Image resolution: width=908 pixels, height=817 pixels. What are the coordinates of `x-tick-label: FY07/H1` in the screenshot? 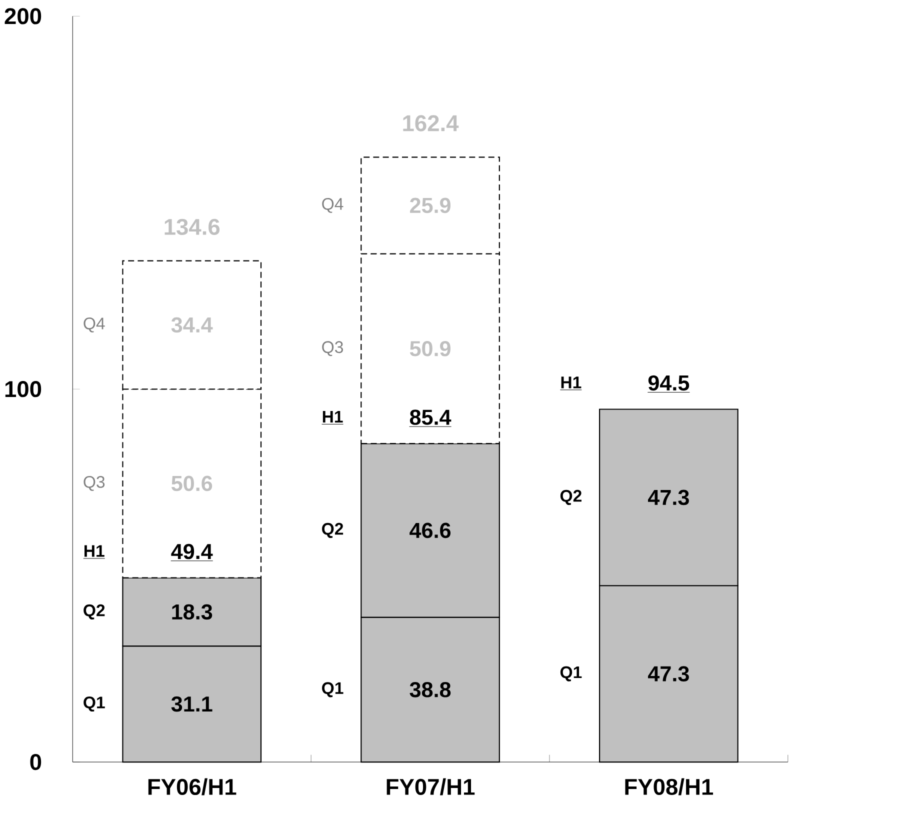 It's located at (430, 787).